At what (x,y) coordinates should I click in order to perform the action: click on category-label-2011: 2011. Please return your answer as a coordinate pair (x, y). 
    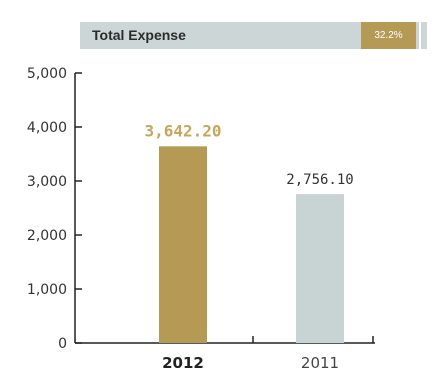
    Looking at the image, I should click on (320, 363).